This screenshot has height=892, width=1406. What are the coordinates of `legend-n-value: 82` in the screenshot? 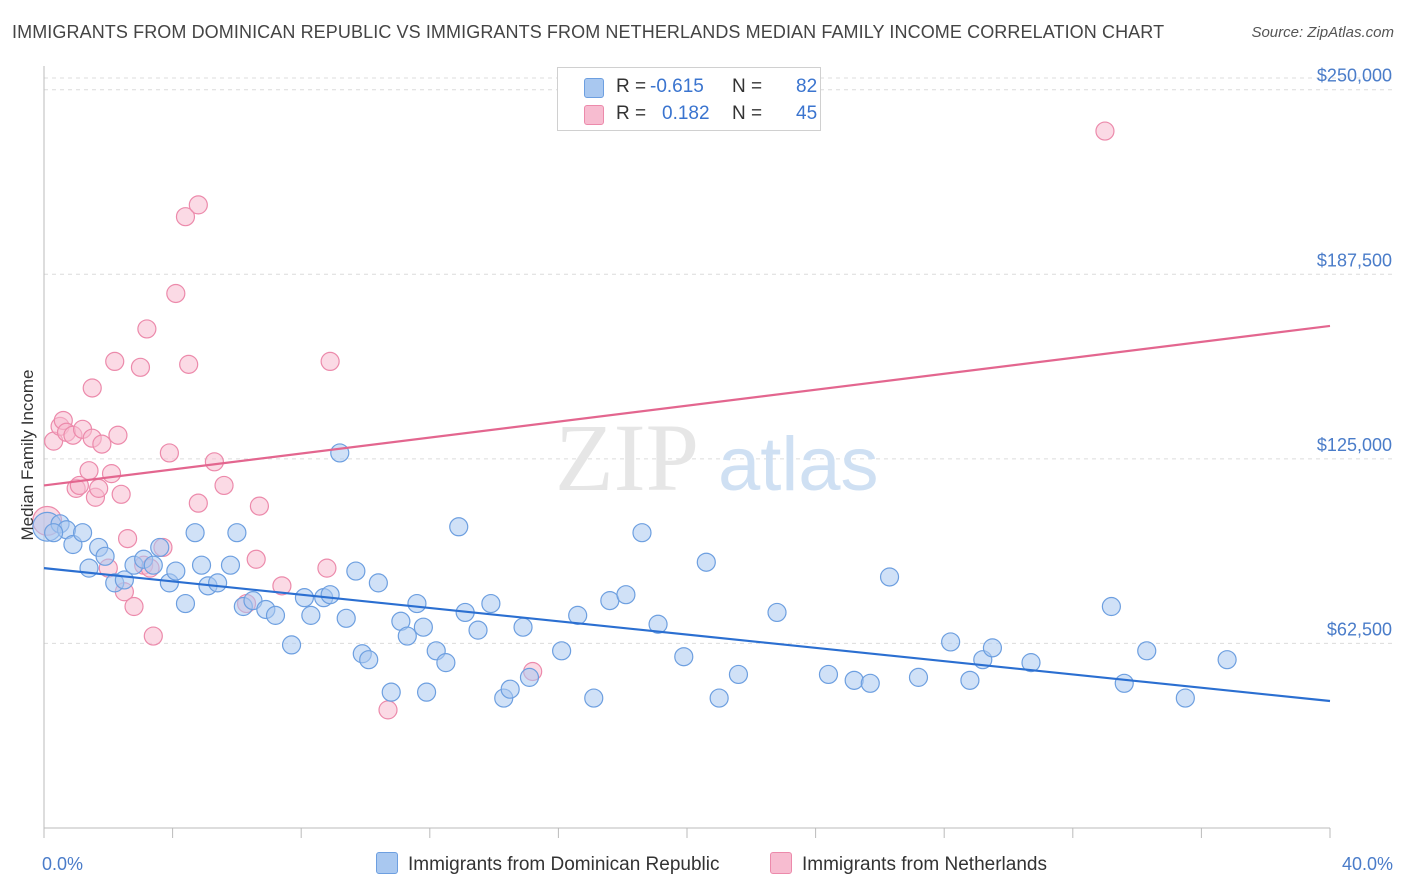 It's located at (807, 86).